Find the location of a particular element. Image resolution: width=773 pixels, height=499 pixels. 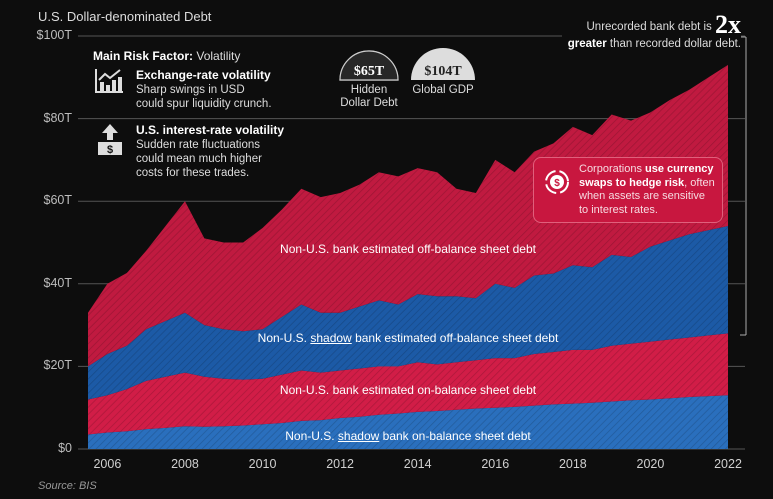

currency-swap-icon: $ is located at coordinates (557, 182).